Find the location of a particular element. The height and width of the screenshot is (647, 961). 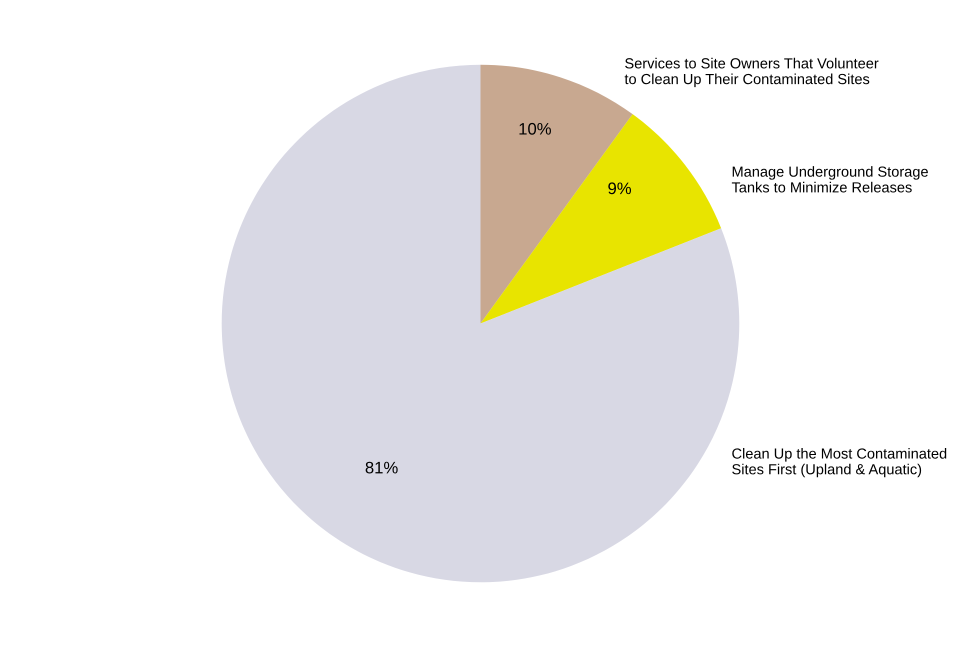

slice-label: Services to Site Owners That Volunteer to Clean Up Their Contaminated Sites is located at coordinates (751, 73).